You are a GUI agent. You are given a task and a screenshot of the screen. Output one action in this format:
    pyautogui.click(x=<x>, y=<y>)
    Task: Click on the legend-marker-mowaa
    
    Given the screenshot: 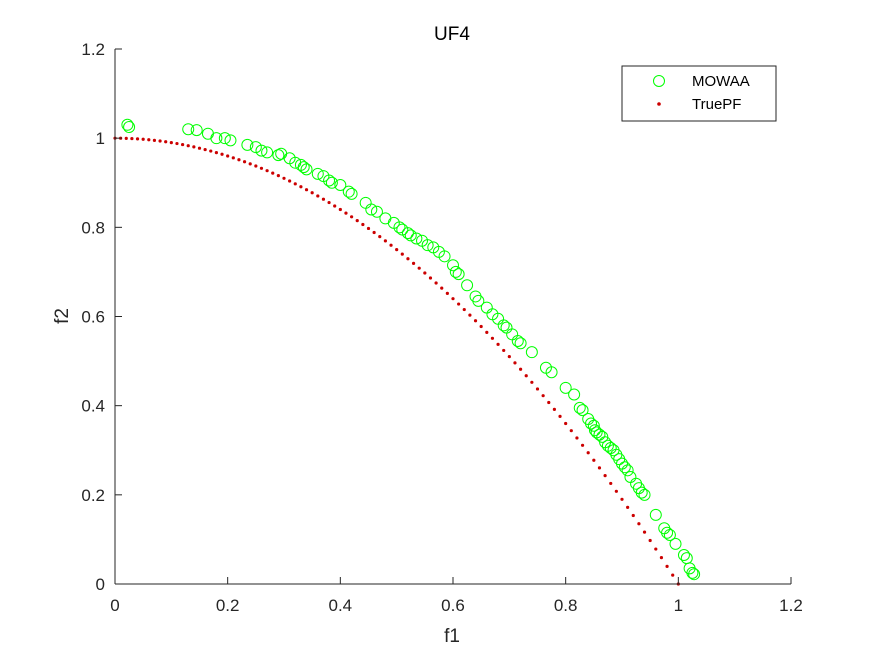 What is the action you would take?
    pyautogui.click(x=659, y=81)
    